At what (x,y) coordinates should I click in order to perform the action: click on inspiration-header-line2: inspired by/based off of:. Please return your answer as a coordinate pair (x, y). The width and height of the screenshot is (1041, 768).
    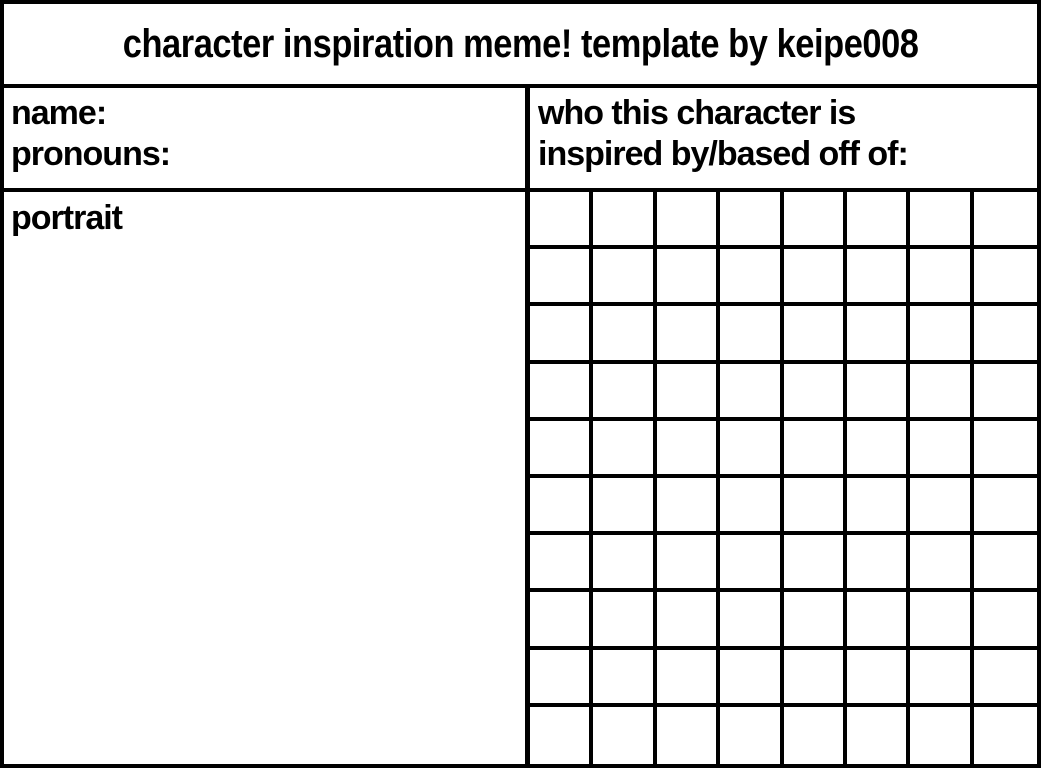
    Looking at the image, I should click on (723, 154).